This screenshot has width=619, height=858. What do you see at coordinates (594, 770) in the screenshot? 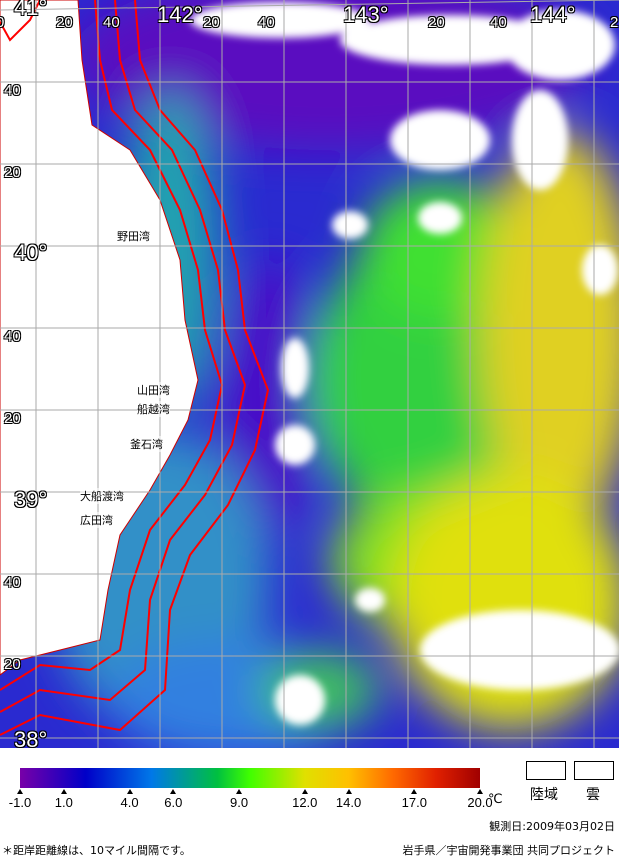
I see `cloud-swatch` at bounding box center [594, 770].